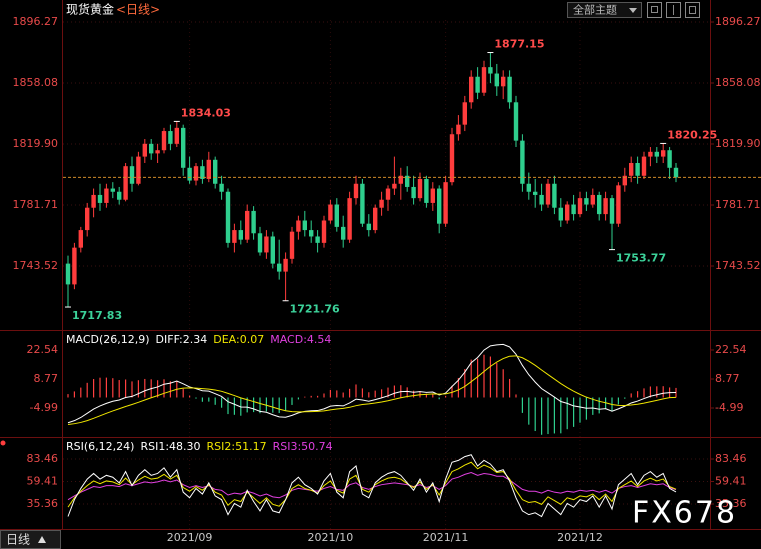  I want to click on y-tick-label-right: 1819.90, so click(738, 143).